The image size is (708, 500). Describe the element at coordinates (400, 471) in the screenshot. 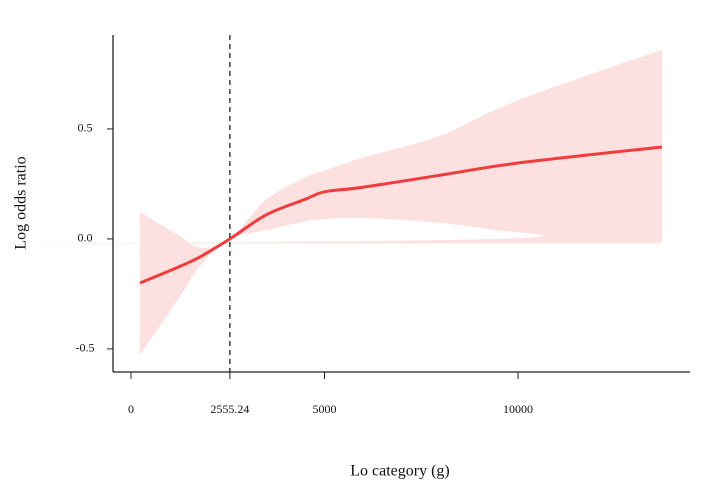

I see `x-axis-label: Lo category (g)` at that location.